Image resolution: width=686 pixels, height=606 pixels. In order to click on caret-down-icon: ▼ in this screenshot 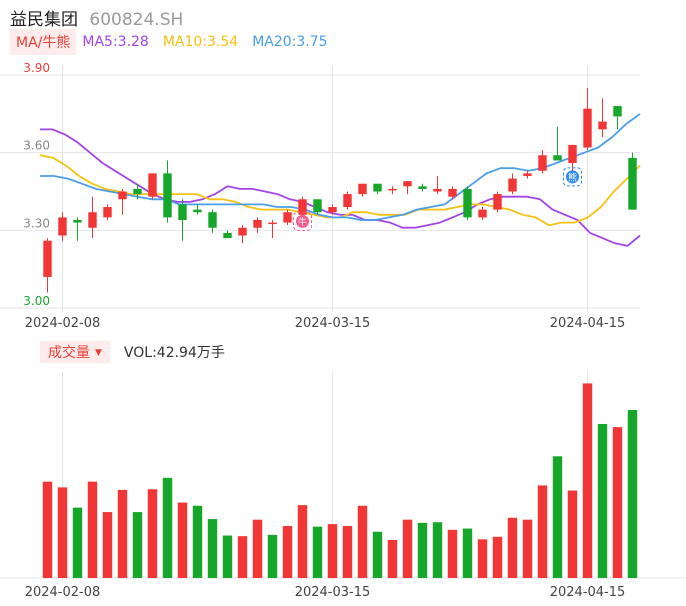, I will do `click(98, 353)`.